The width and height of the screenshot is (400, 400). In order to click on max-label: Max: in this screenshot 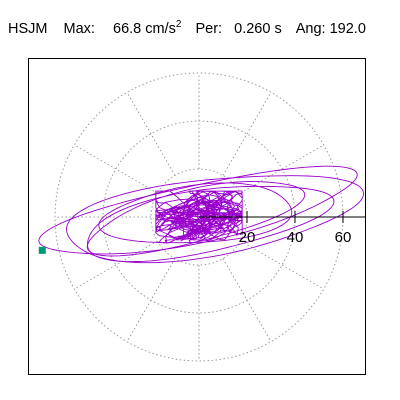, I will do `click(79, 29)`.